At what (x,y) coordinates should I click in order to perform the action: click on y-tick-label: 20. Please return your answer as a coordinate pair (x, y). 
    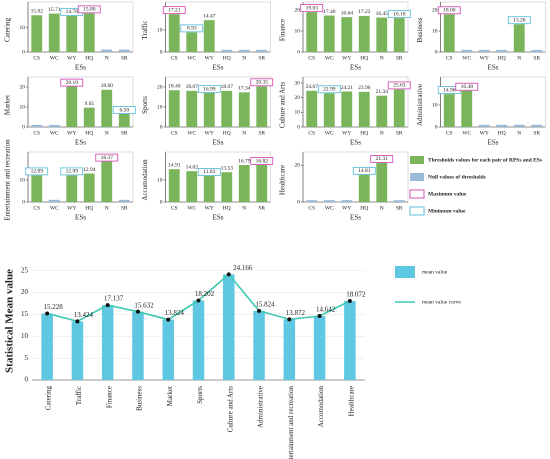
    Looking at the image, I should click on (298, 98).